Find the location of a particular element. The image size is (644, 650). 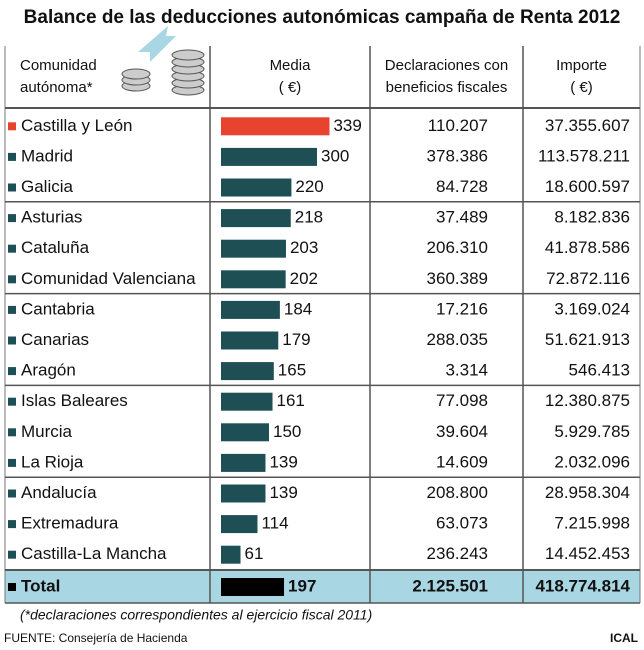

region-name: Extremadura is located at coordinates (70, 523).